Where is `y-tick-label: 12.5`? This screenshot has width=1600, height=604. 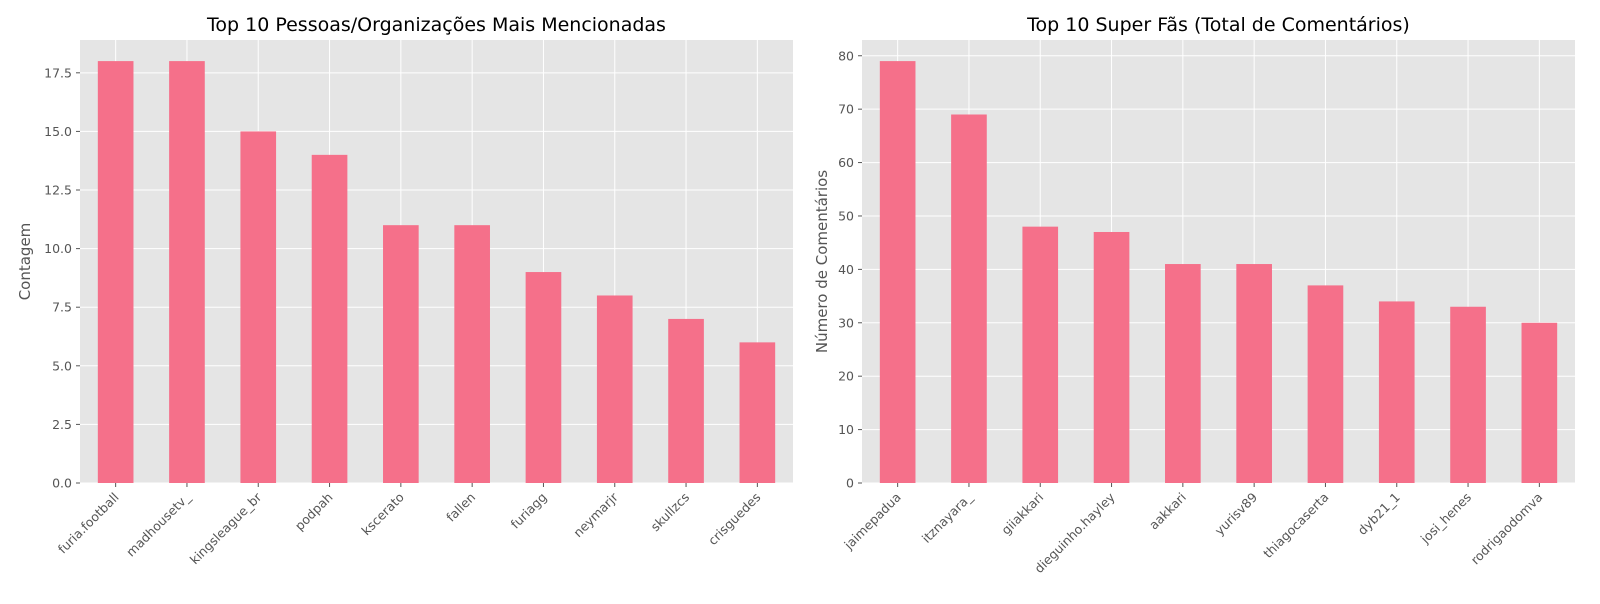 y-tick-label: 12.5 is located at coordinates (58, 190).